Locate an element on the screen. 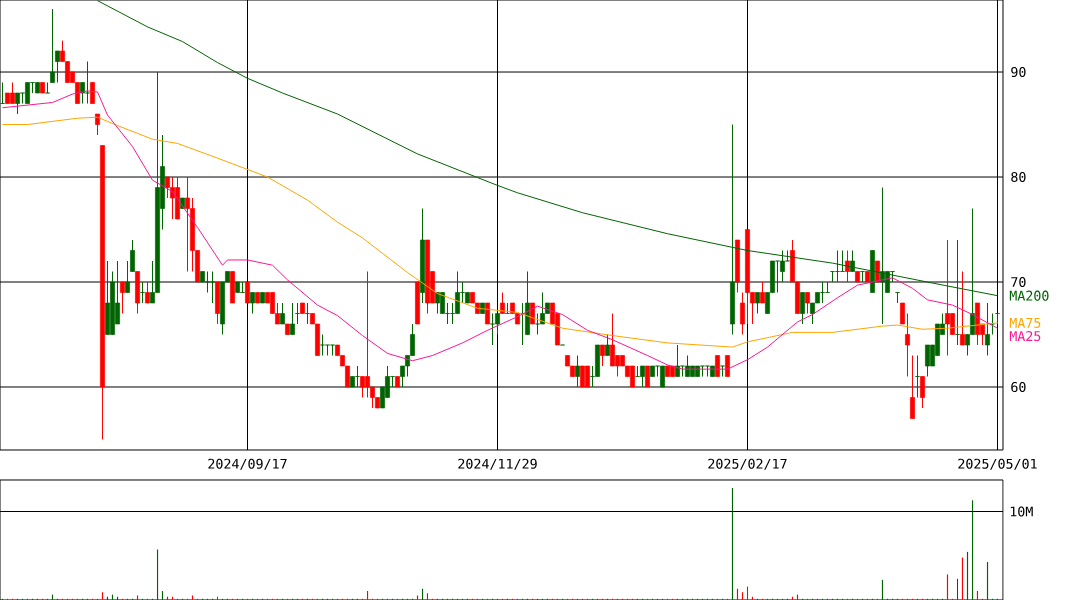 The image size is (1065, 600). y-tick-label: 60 is located at coordinates (1018, 387).